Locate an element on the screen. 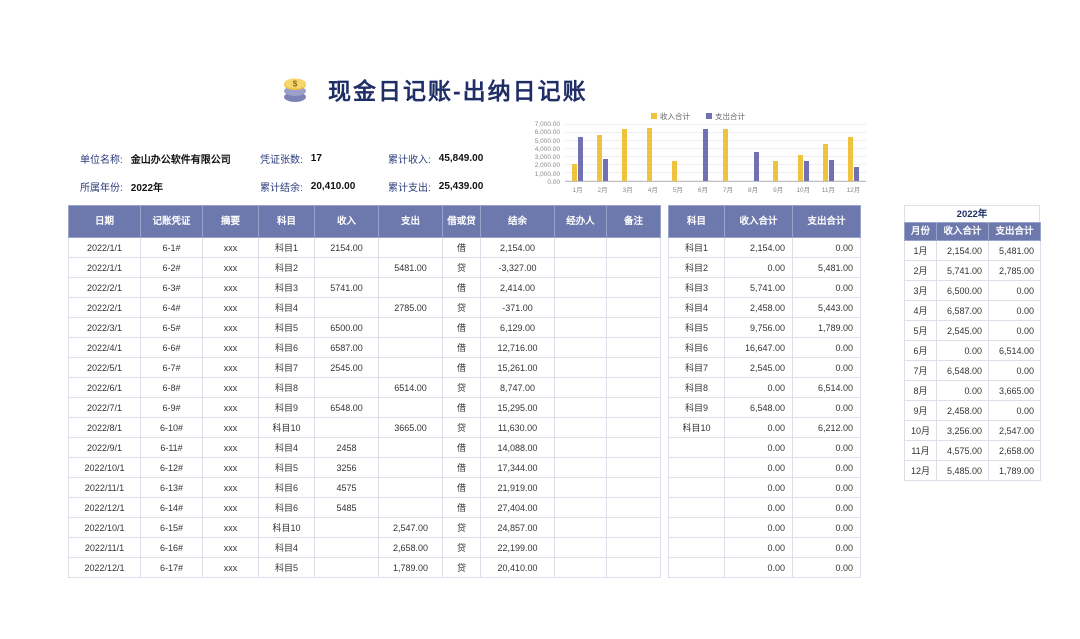 The height and width of the screenshot is (639, 1080). cell: 科目9 is located at coordinates (696, 407).